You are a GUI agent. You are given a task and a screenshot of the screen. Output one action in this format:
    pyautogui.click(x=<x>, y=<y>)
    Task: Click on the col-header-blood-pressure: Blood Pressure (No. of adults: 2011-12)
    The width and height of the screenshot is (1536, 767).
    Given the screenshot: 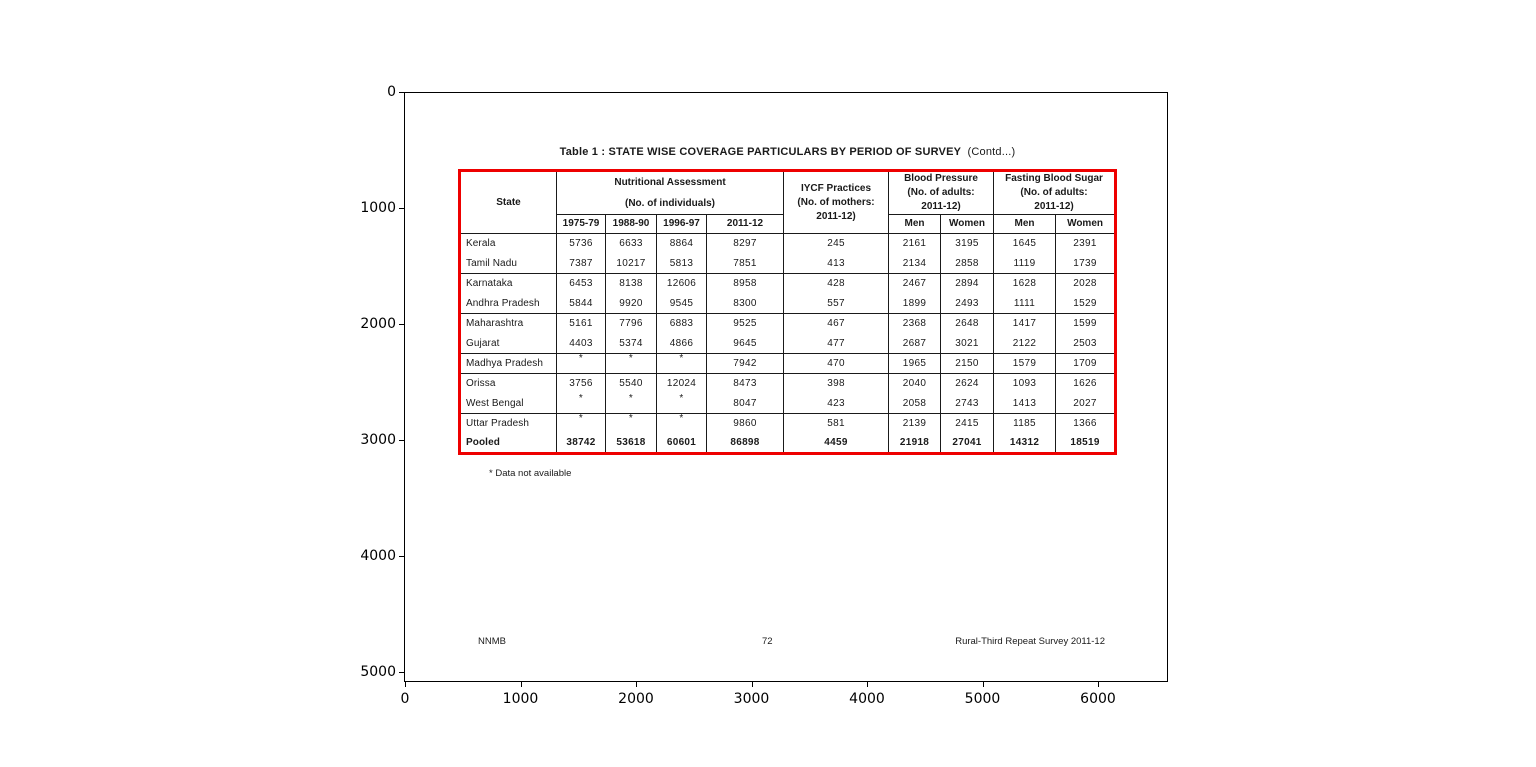 What is the action you would take?
    pyautogui.click(x=941, y=192)
    